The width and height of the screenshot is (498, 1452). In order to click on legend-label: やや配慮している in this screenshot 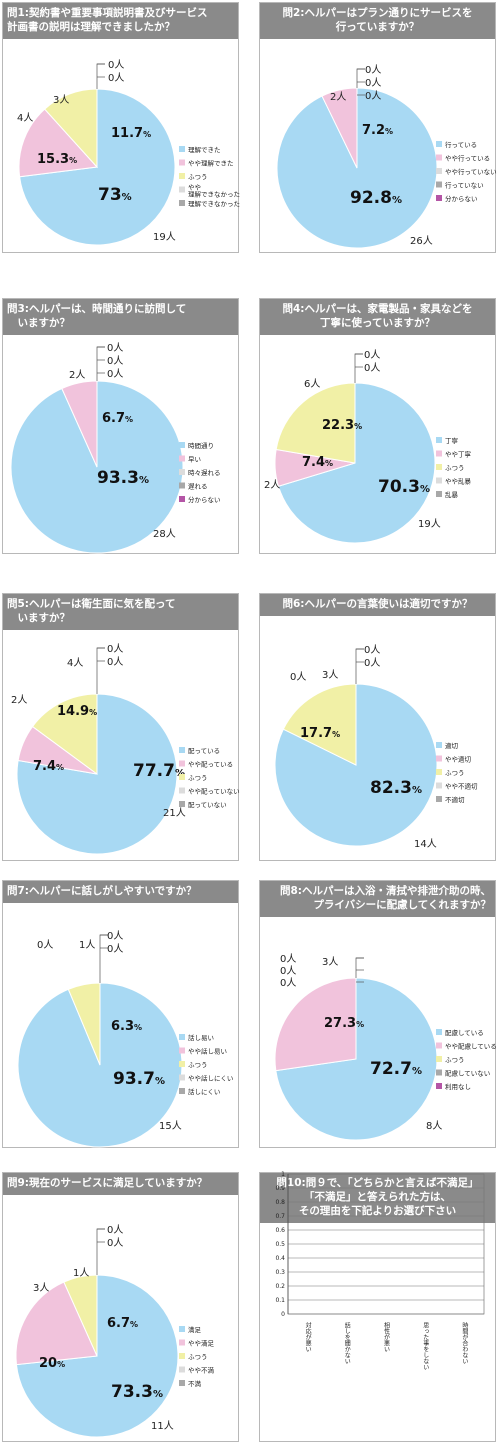, I will do `click(471, 1046)`.